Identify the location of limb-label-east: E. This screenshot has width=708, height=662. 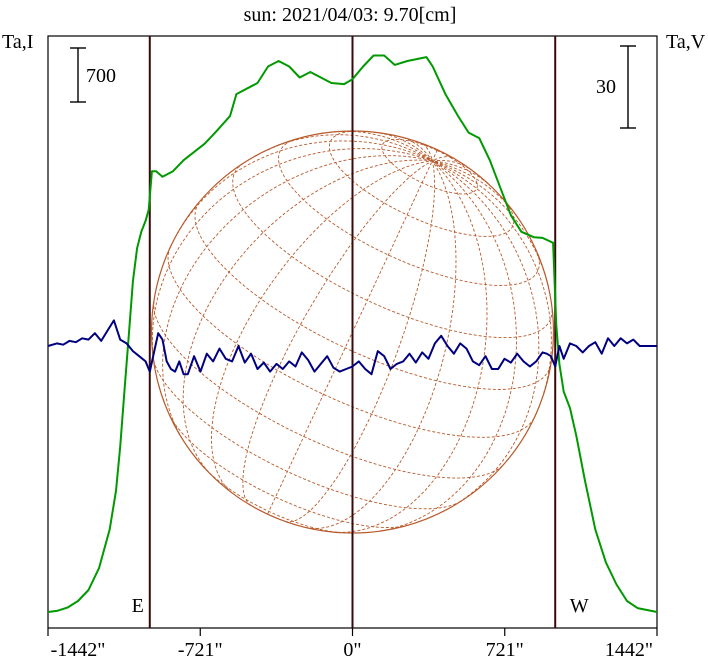
(138, 606).